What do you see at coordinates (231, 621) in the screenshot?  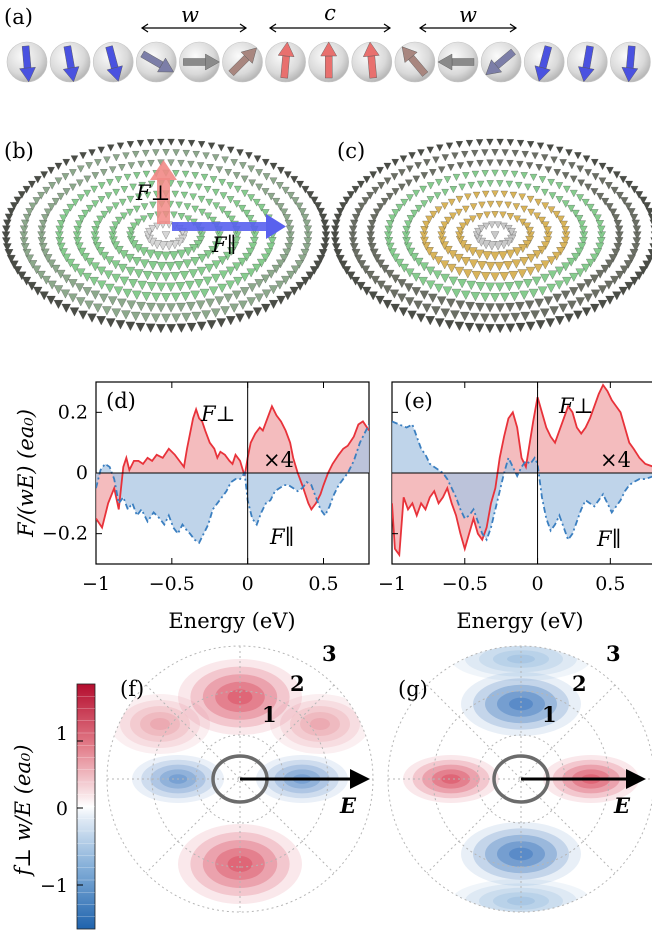 I see `plot-d-xlabel: Energy (eV)` at bounding box center [231, 621].